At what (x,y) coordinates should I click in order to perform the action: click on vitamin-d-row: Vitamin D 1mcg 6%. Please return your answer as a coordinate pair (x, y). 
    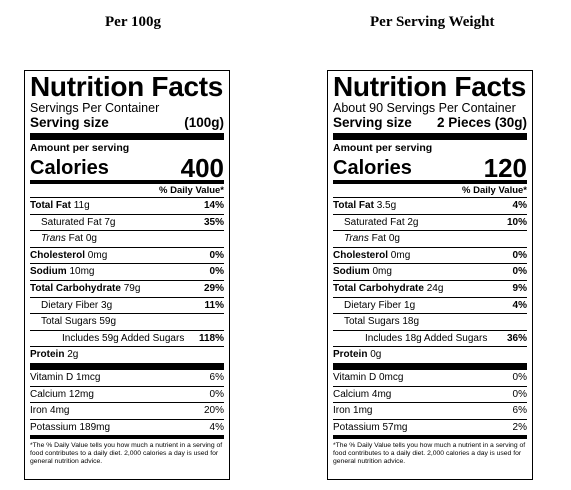
    Looking at the image, I should click on (127, 378).